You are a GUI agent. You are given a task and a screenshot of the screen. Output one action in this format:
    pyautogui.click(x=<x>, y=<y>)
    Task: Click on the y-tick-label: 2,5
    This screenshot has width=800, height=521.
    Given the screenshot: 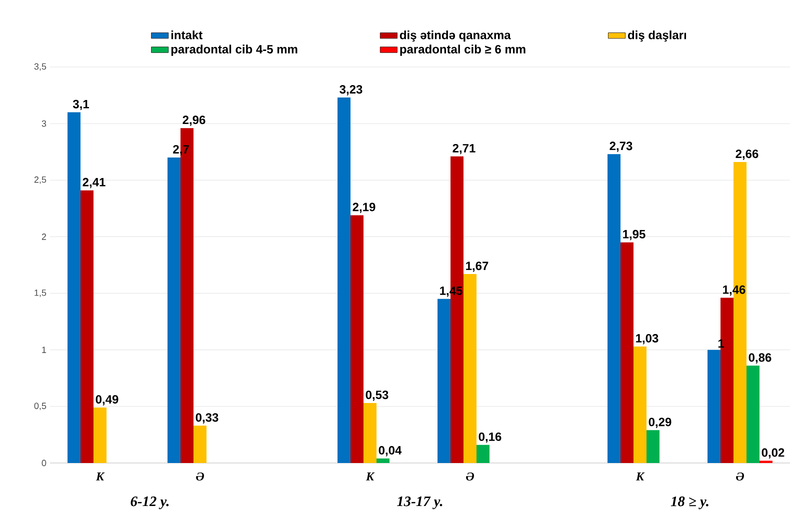 What is the action you would take?
    pyautogui.click(x=40, y=180)
    